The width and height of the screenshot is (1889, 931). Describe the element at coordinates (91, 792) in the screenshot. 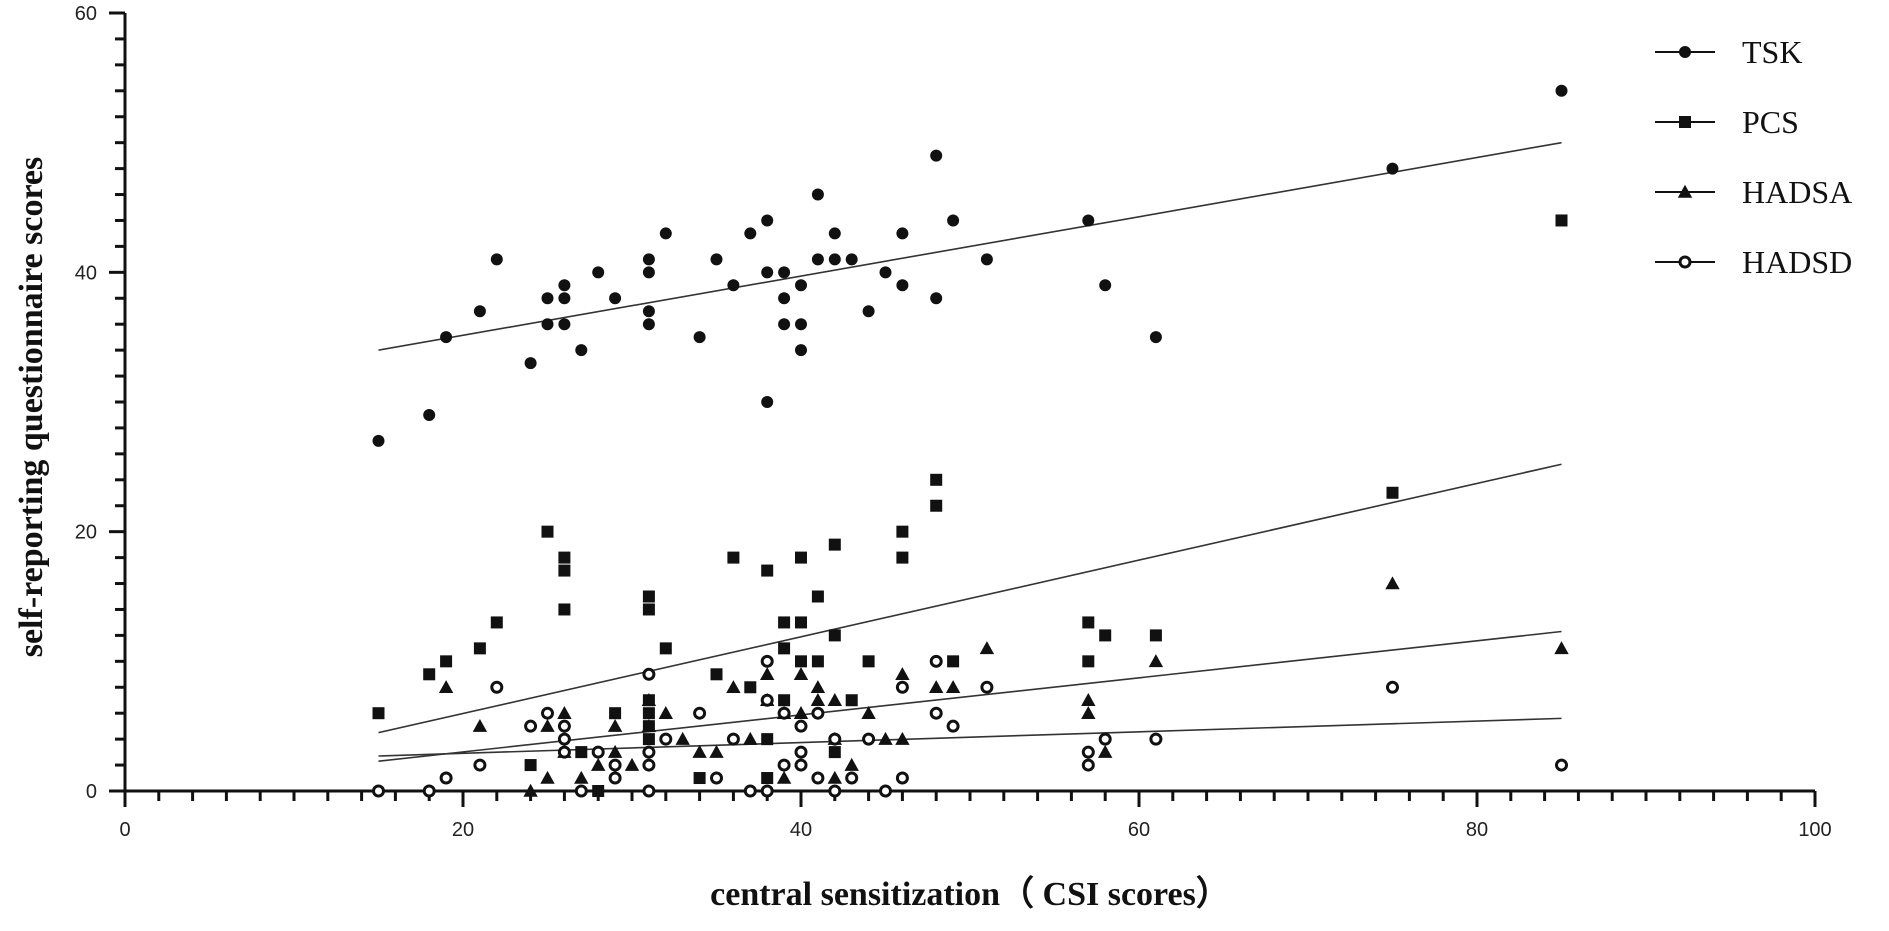

I see `y-tick-label: 0` at that location.